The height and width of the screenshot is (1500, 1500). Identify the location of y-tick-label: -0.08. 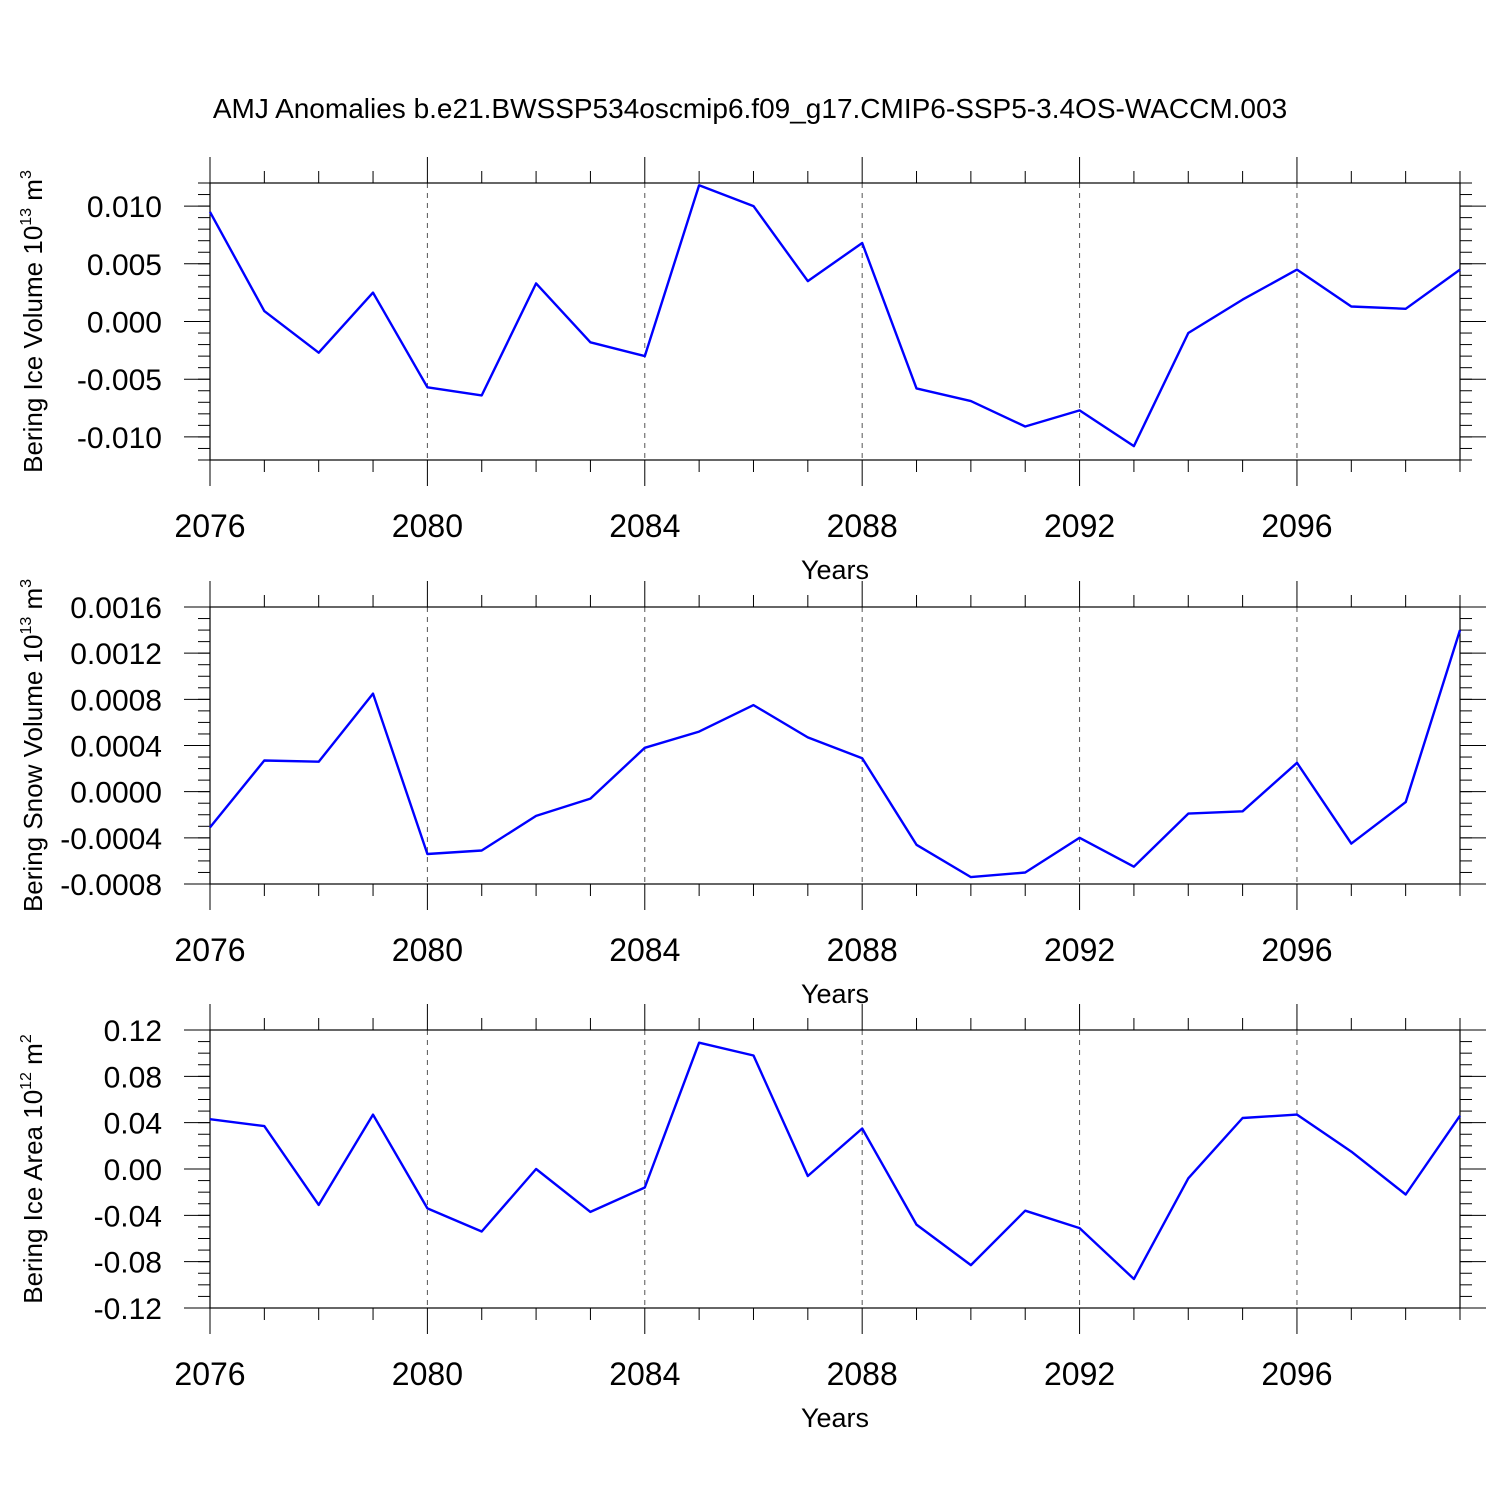
(128, 1263).